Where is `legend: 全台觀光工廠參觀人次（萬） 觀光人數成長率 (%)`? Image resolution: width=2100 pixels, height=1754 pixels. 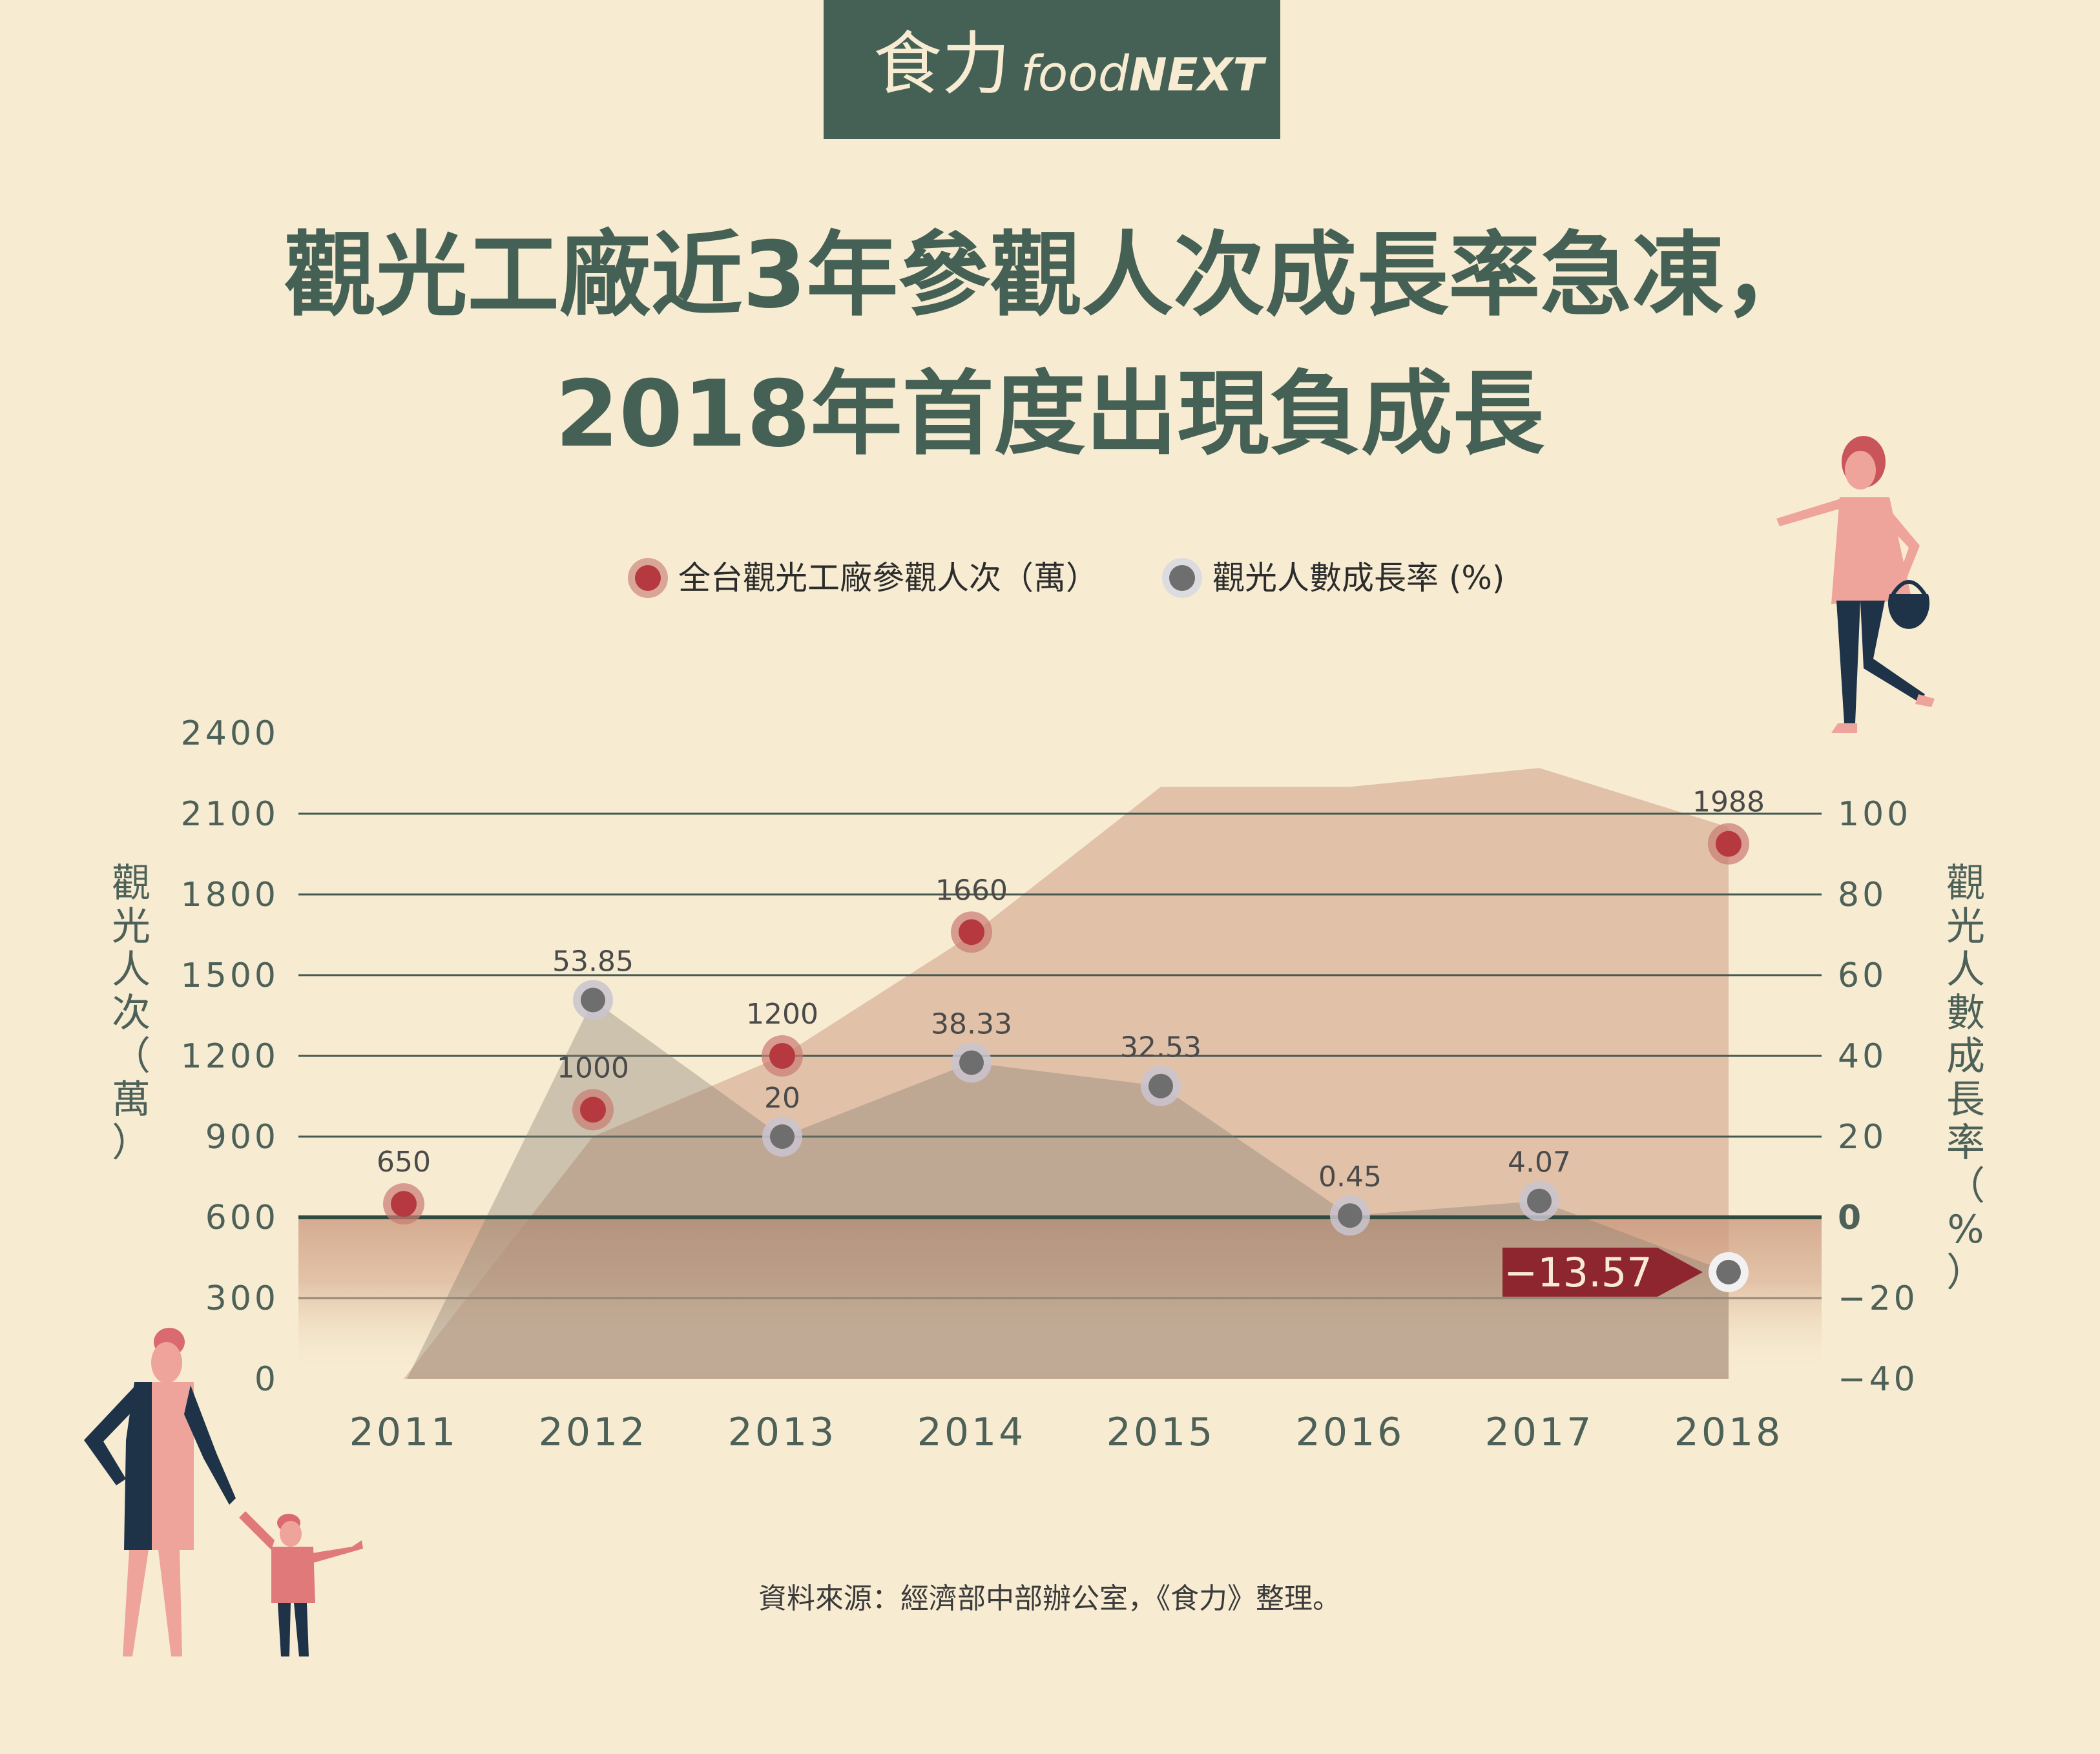
legend: 全台觀光工廠參觀人次（萬） 觀光人數成長率 (%) is located at coordinates (1066, 578).